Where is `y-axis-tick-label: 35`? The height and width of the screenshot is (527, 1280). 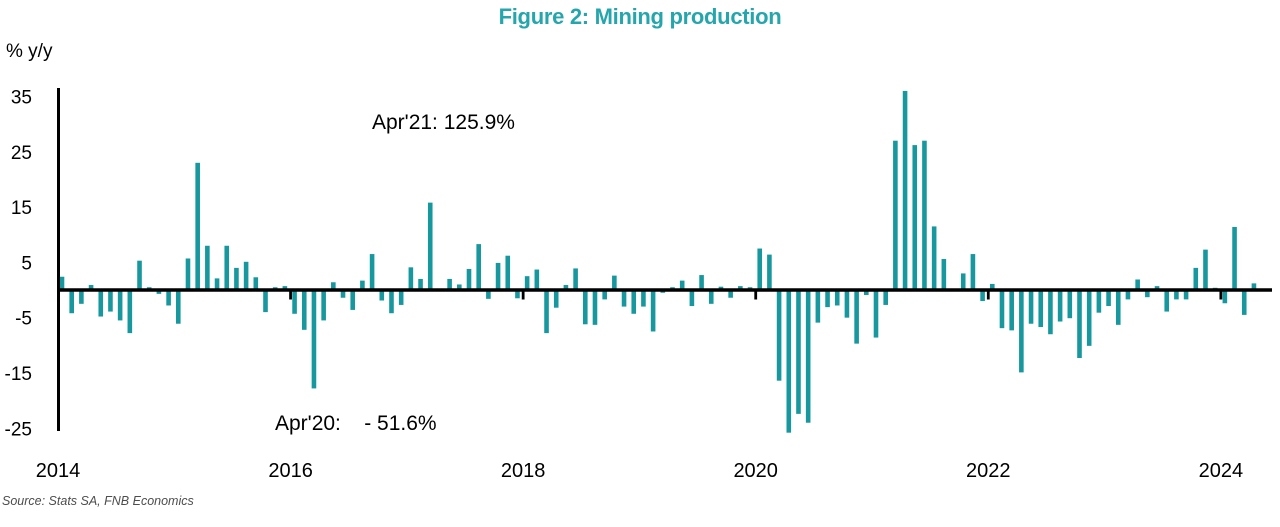
y-axis-tick-label: 35 is located at coordinates (21, 97).